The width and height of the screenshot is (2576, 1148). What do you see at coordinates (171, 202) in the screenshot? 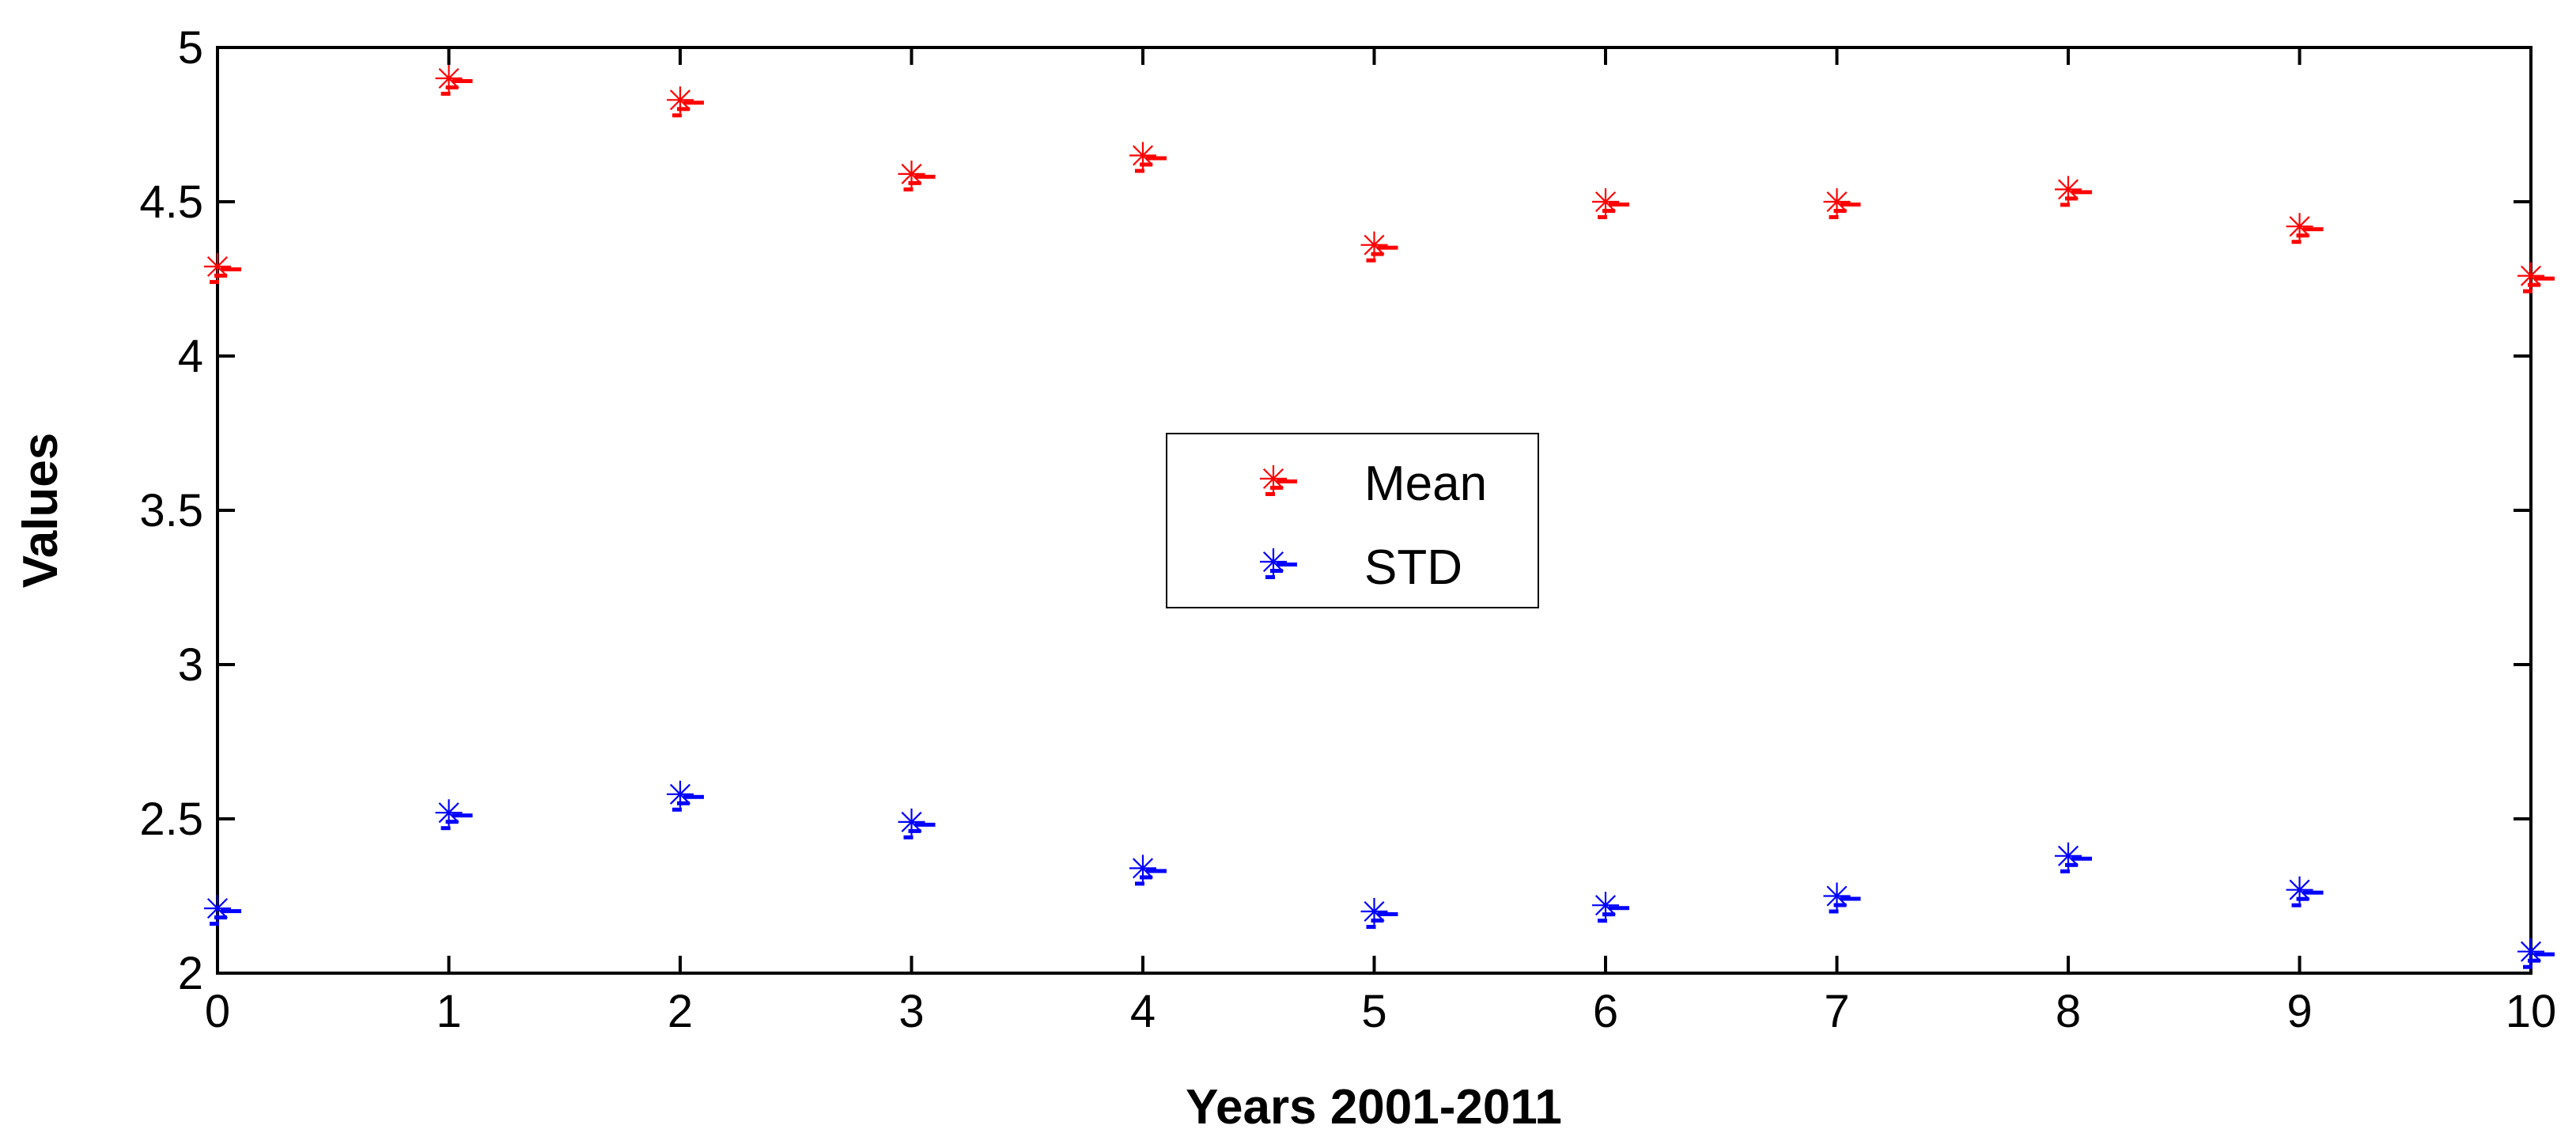
I see `y-tick-label: 4.5` at bounding box center [171, 202].